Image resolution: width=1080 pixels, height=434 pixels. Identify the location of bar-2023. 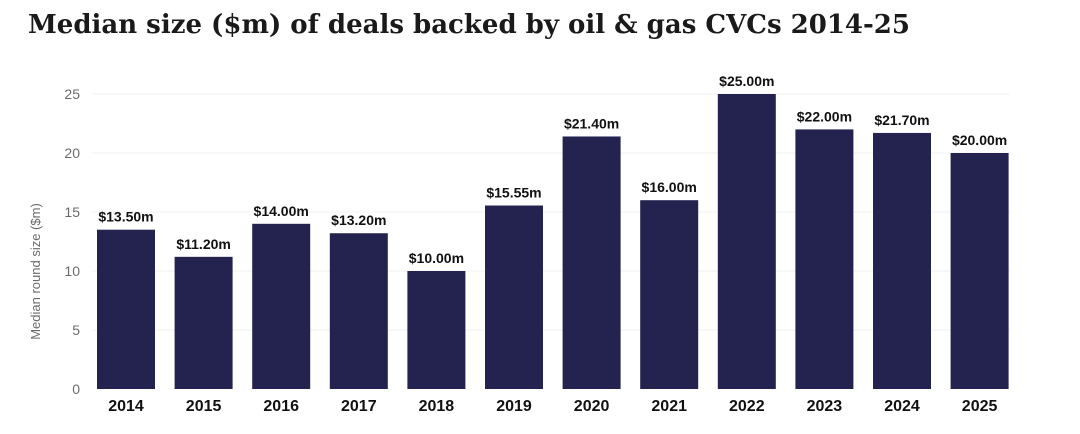
(824, 259).